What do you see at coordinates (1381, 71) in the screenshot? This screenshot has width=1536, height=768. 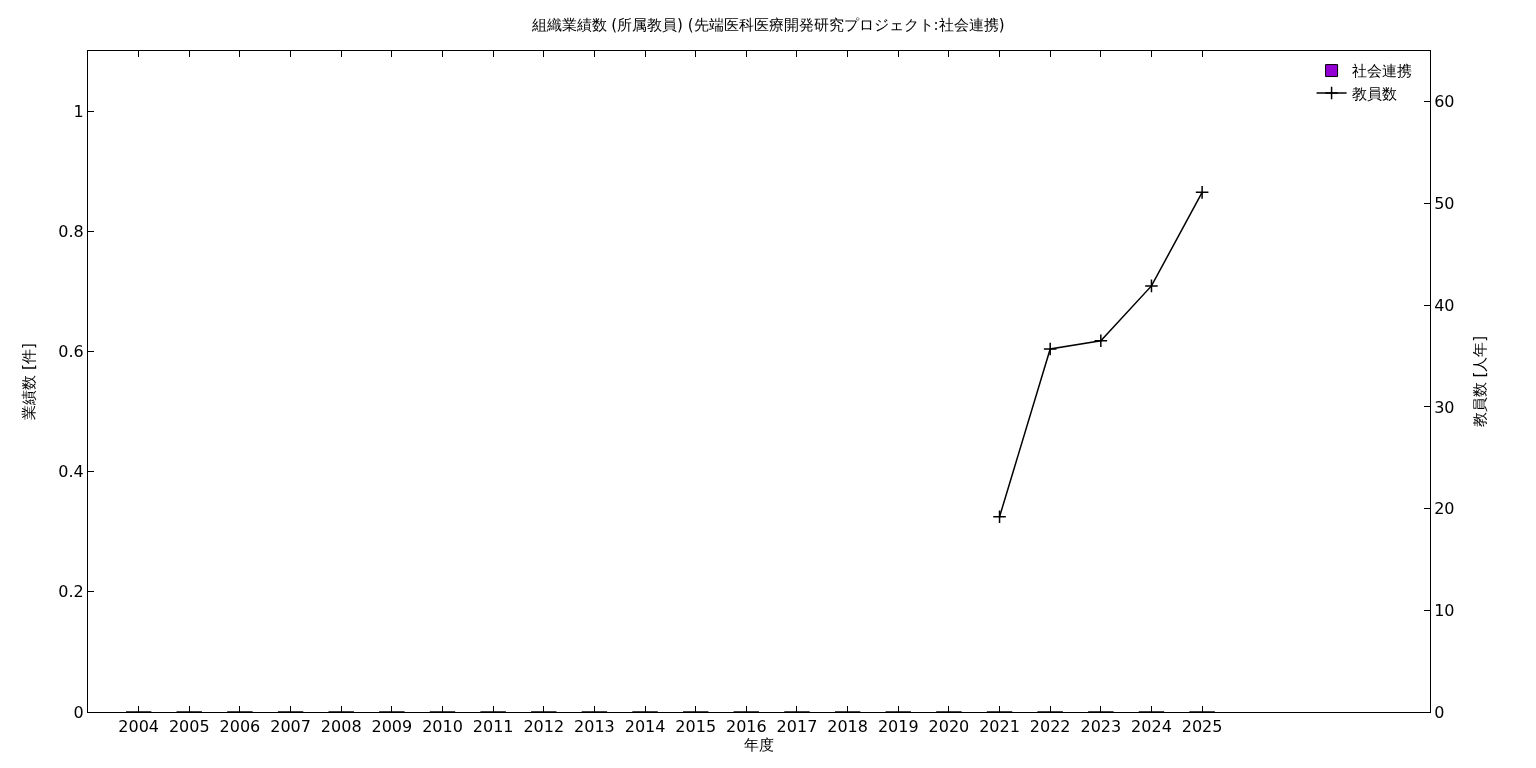 I see `legend-label: 社会連携` at bounding box center [1381, 71].